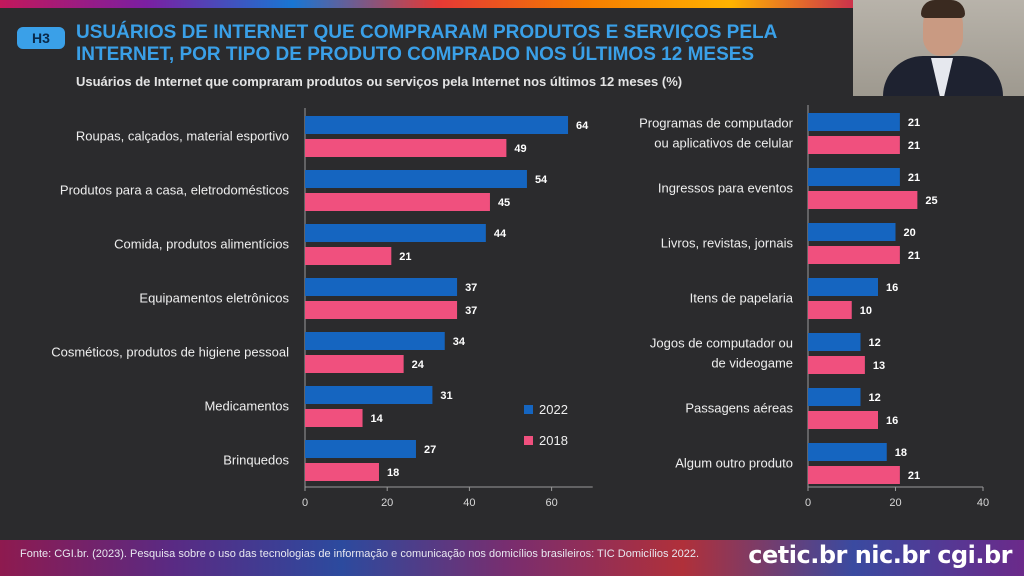  I want to click on data-label-2018: 37, so click(471, 311).